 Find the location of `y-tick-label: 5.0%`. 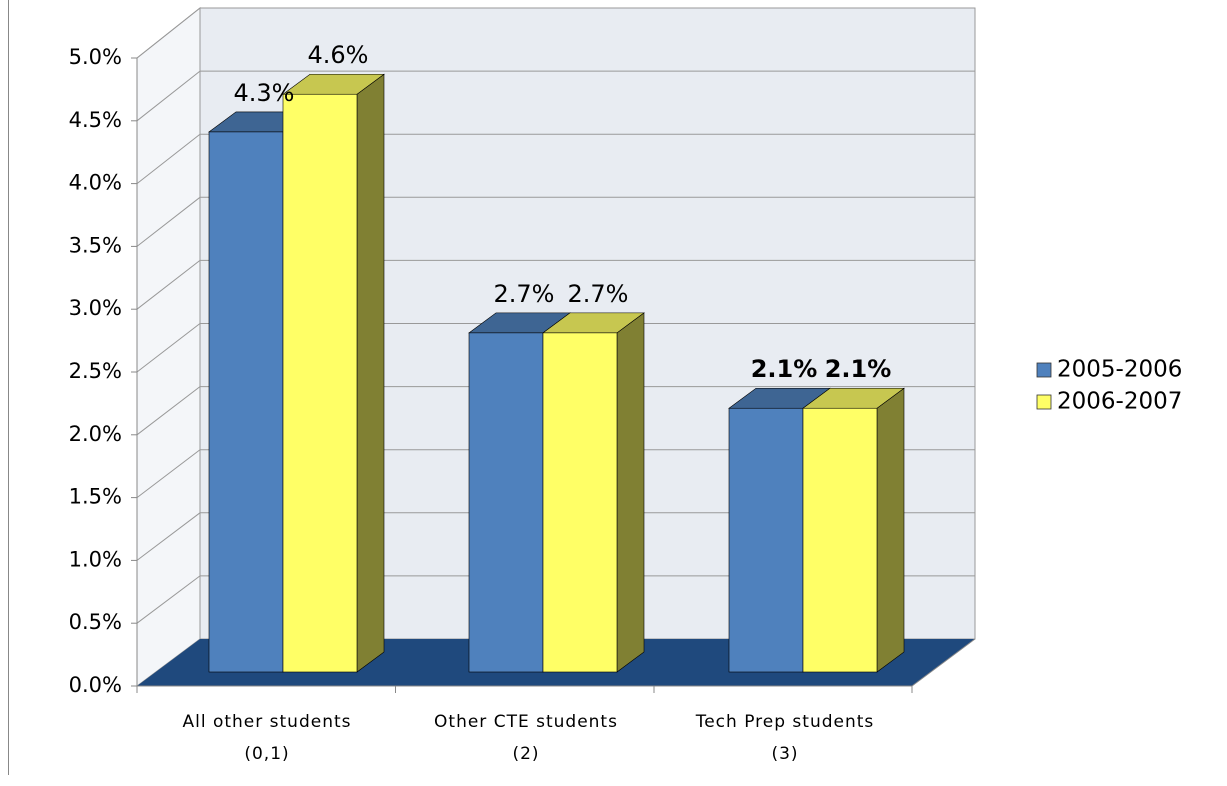

y-tick-label: 5.0% is located at coordinates (95, 57).